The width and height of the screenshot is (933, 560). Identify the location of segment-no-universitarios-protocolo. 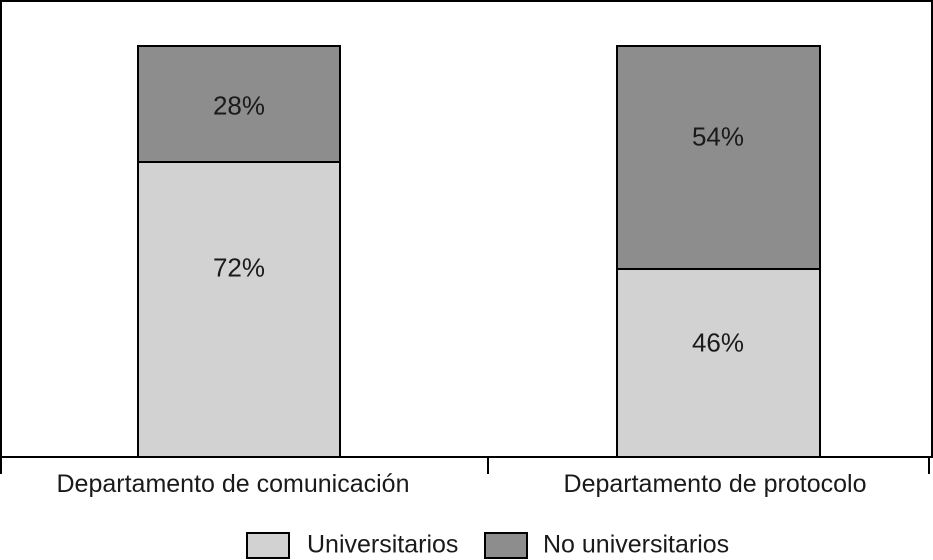
(718, 156).